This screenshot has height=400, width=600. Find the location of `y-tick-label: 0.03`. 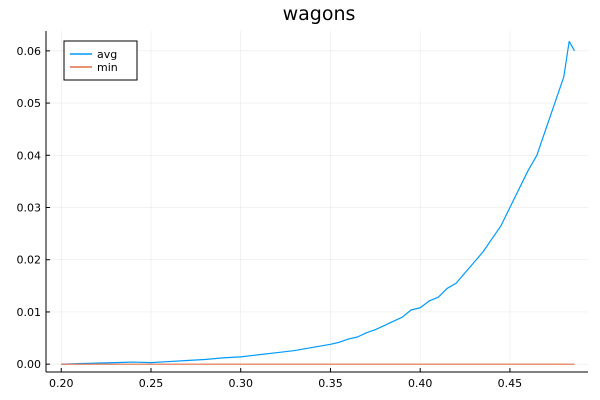

y-tick-label: 0.03 is located at coordinates (29, 208).